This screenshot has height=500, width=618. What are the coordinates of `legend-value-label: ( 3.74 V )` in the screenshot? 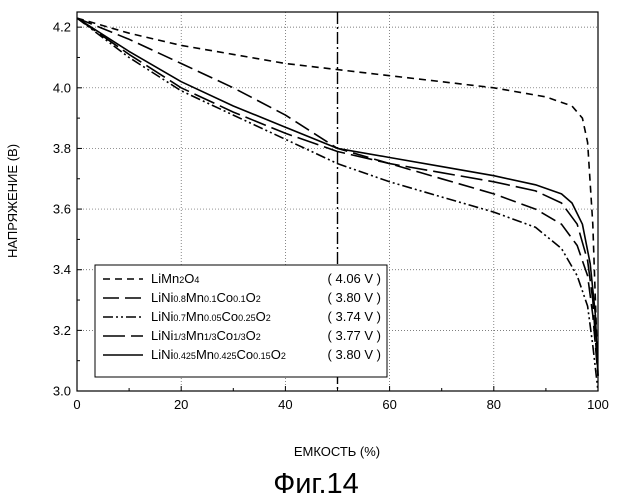 It's located at (354, 316).